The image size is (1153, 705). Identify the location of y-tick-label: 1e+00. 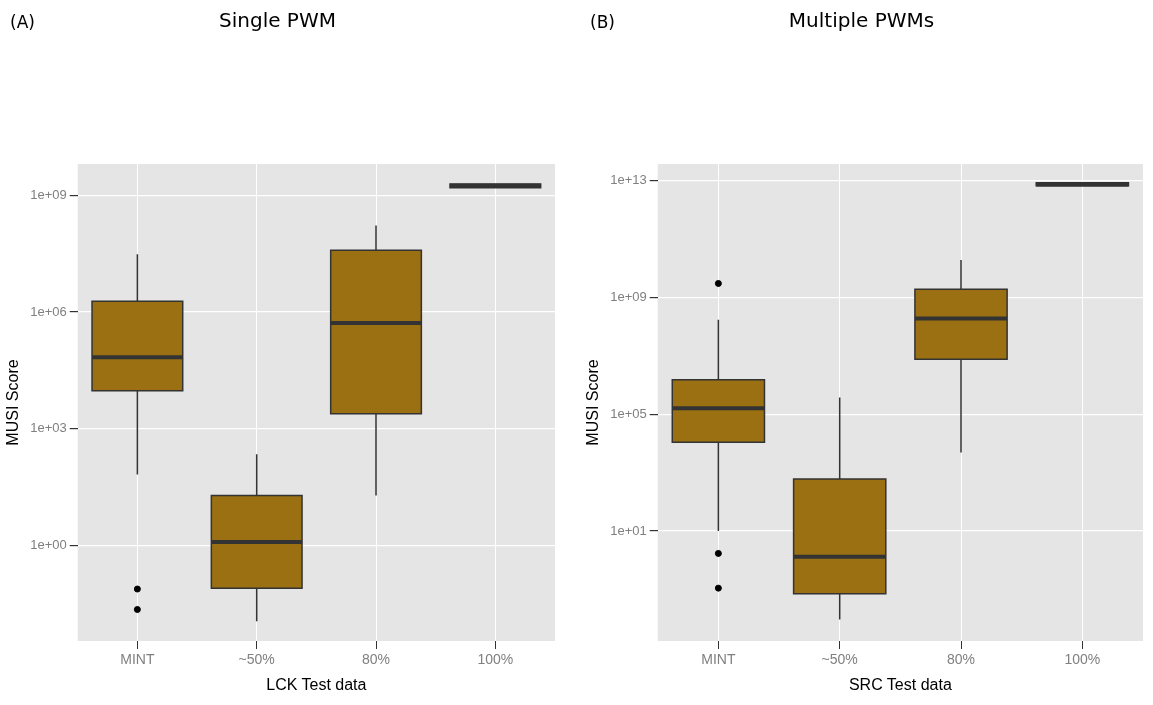
(48, 544).